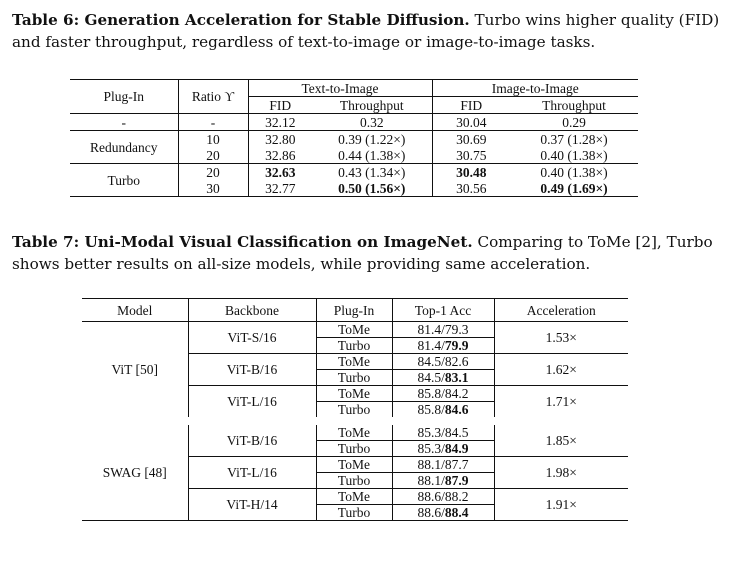  I want to click on t6-cell: 30, so click(213, 188).